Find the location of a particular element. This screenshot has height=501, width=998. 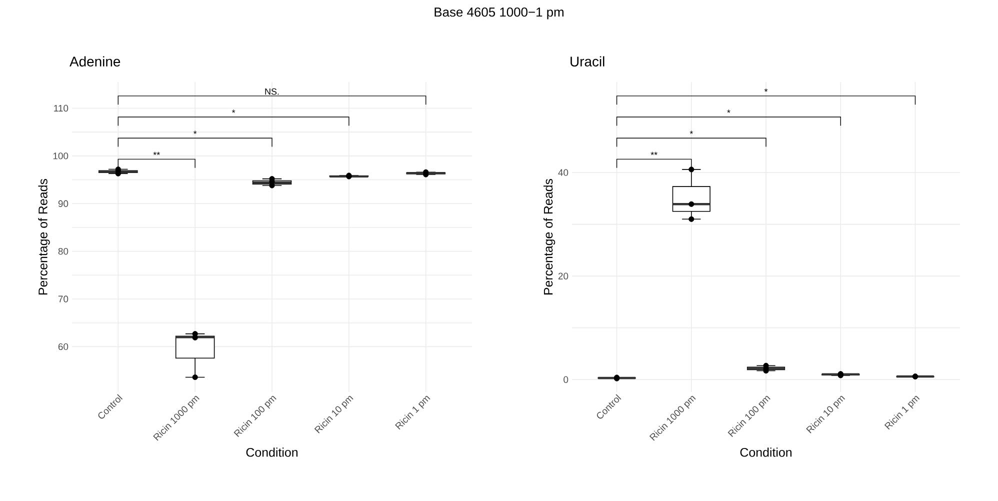

y-tick-label: 80 is located at coordinates (63, 251).